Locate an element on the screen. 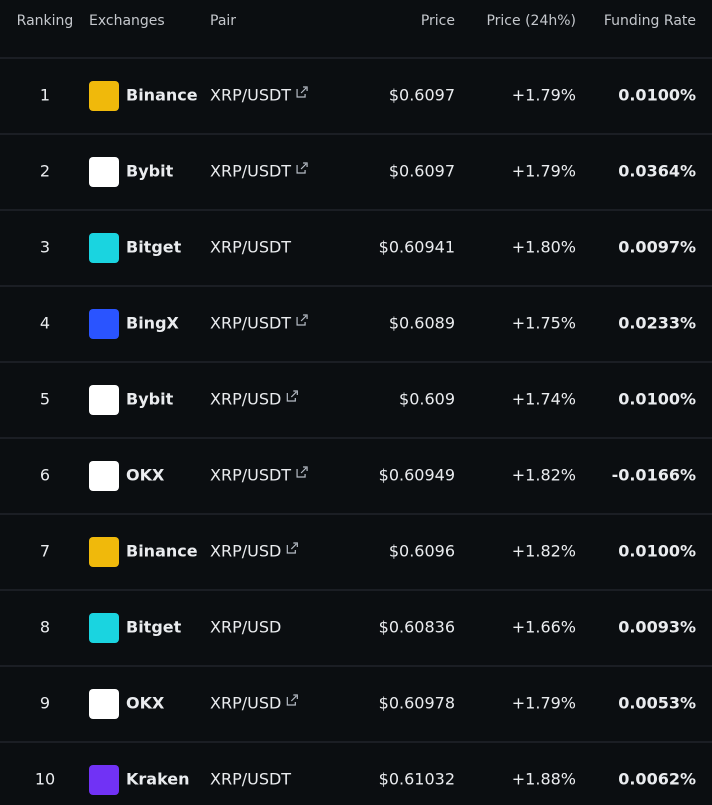 This screenshot has height=805, width=712. ranking: 10 is located at coordinates (45, 779).